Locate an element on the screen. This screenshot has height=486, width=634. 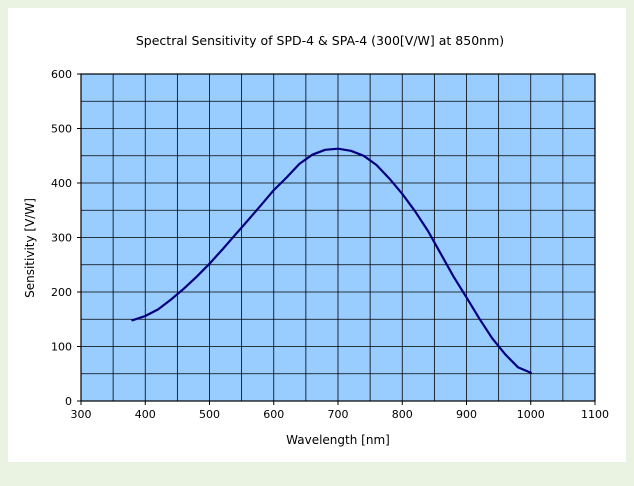
y-tick-label: 0 is located at coordinates (68, 401).